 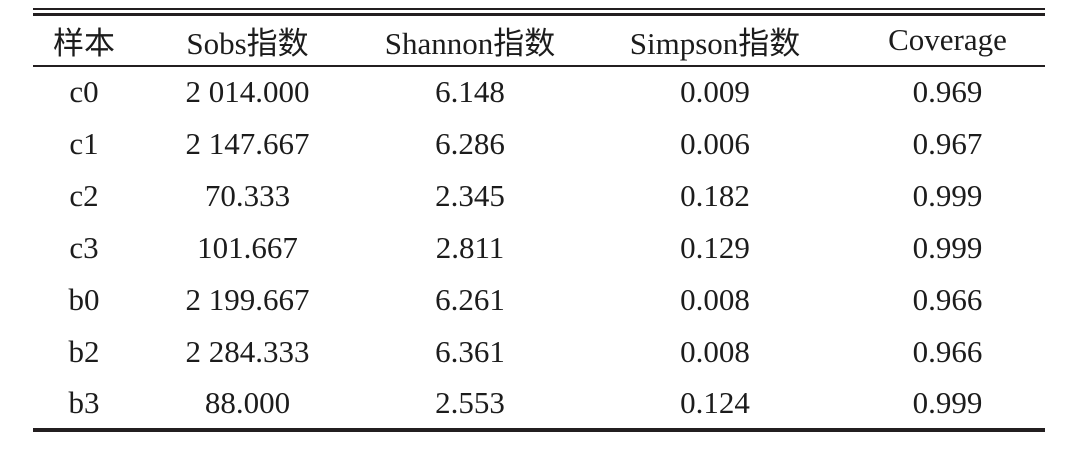 What do you see at coordinates (84, 40) in the screenshot?
I see `col-header-sample: 样本` at bounding box center [84, 40].